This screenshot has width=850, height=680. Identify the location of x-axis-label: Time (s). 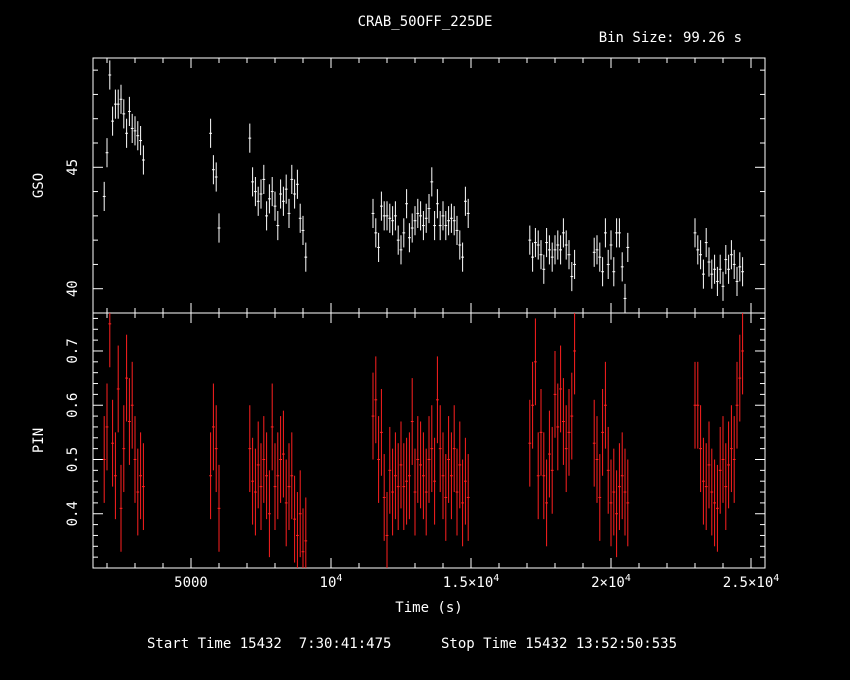
(428, 608).